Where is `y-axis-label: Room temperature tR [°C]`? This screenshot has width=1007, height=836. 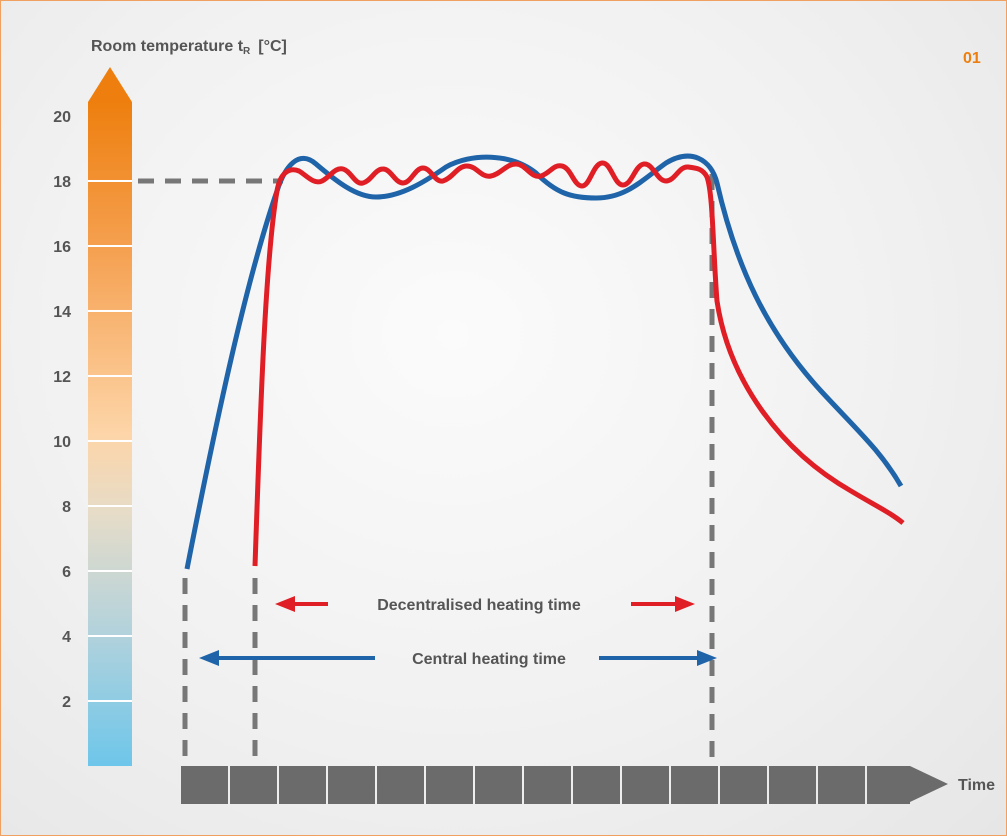
y-axis-label: Room temperature tR [°C] is located at coordinates (189, 47).